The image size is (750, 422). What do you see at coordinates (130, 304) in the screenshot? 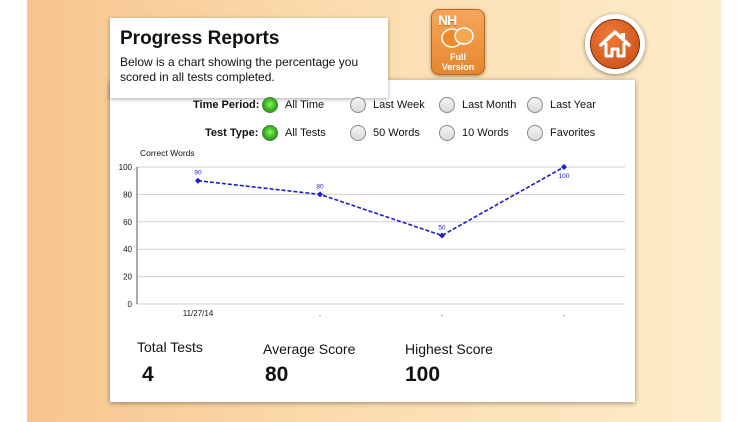
I see `y-tick-label: 0` at bounding box center [130, 304].